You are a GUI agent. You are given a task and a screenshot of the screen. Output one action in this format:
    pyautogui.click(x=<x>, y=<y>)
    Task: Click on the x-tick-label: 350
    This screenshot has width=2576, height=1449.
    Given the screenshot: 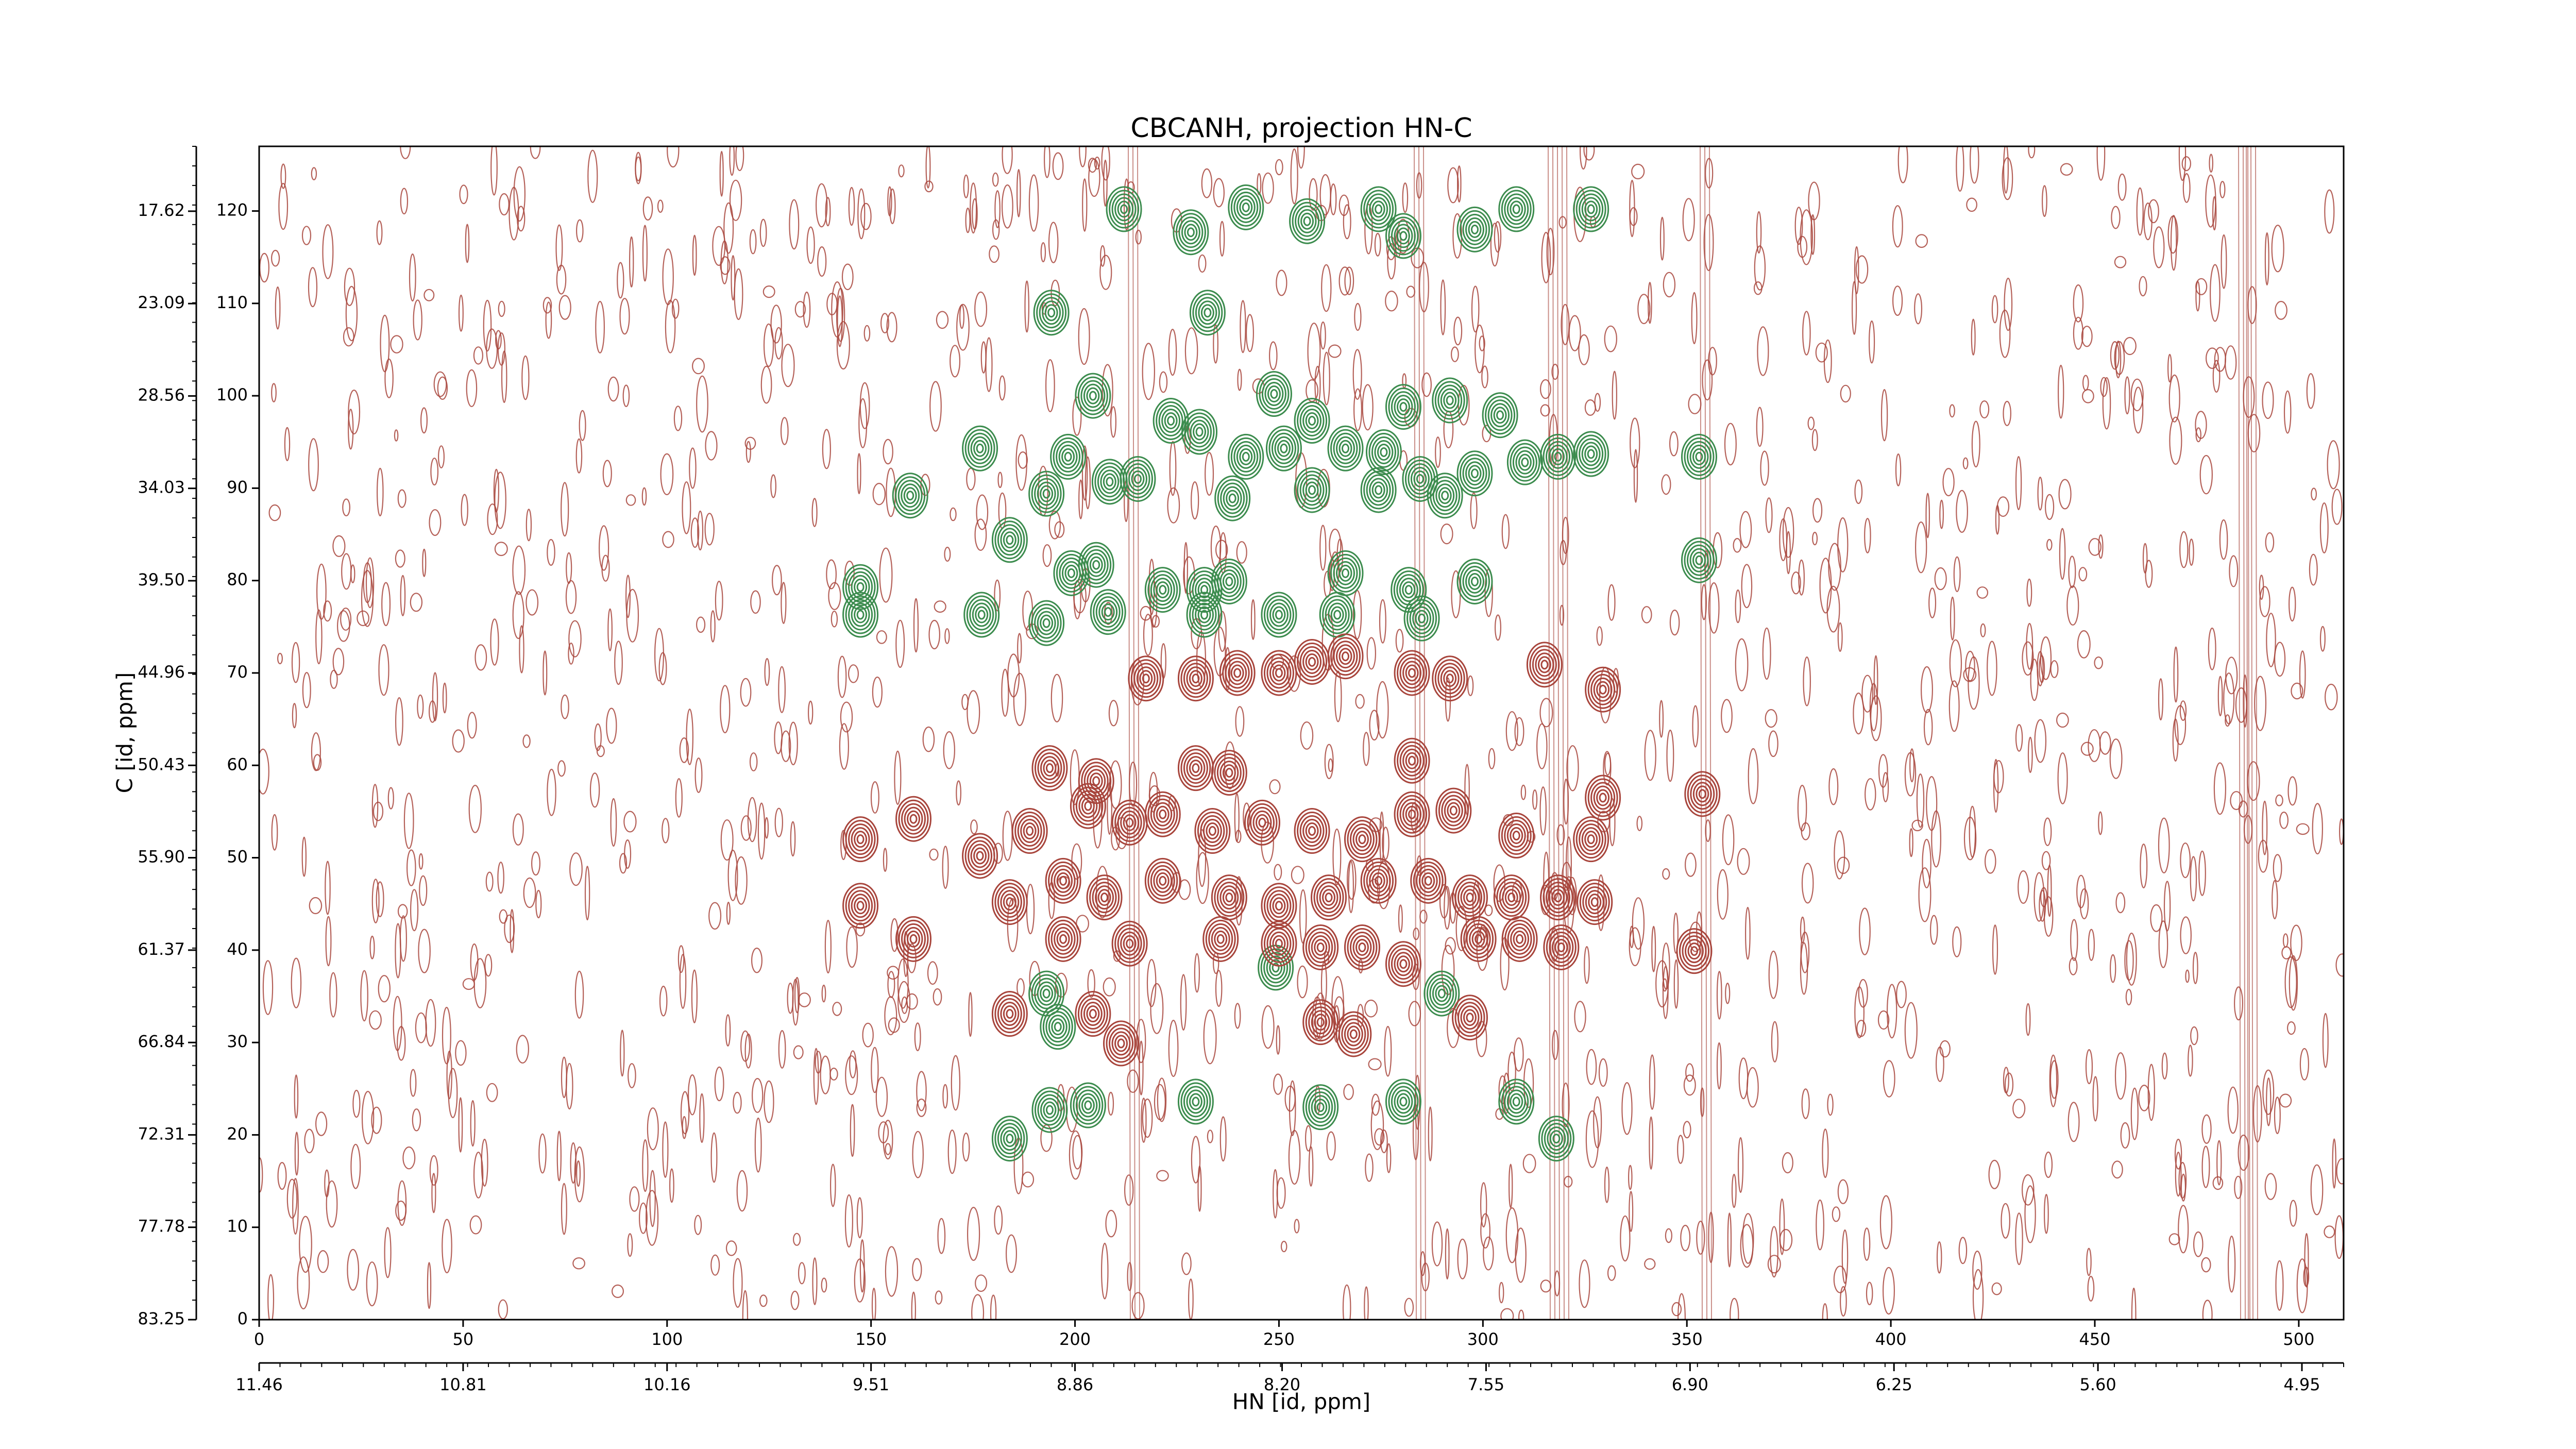 What is the action you would take?
    pyautogui.click(x=1687, y=1339)
    